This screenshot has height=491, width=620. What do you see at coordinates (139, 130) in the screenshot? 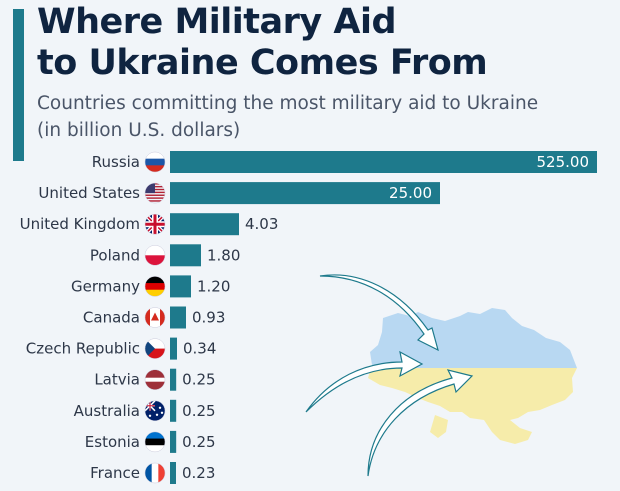
I see `subtitle-line-2: (in billion U.S. dollars)` at bounding box center [139, 130].